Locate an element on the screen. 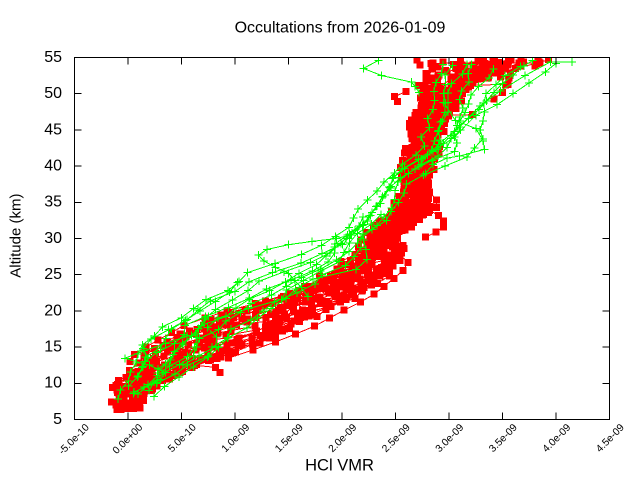 This screenshot has width=640, height=480. svg-text: 35 is located at coordinates (53, 202).